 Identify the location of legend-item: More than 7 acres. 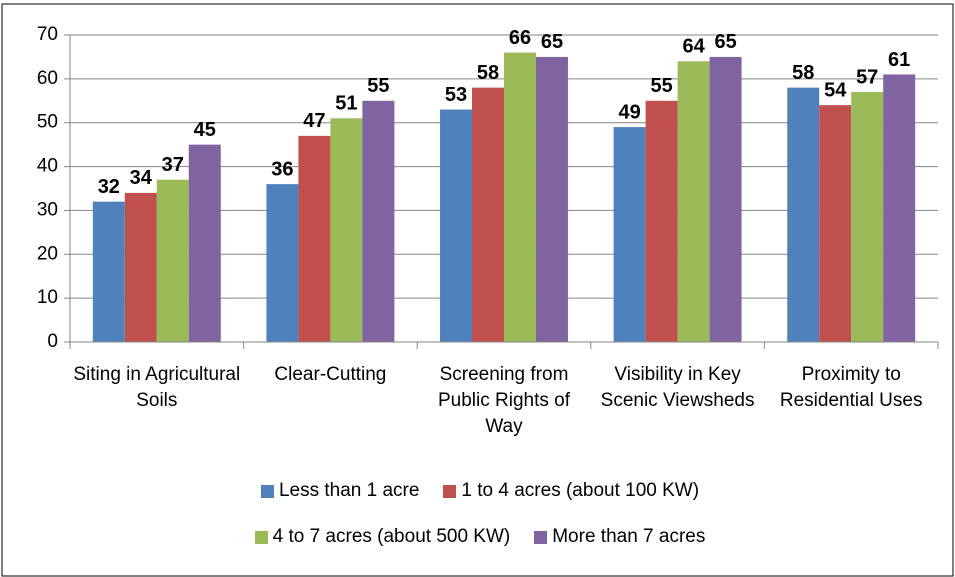
(619, 537).